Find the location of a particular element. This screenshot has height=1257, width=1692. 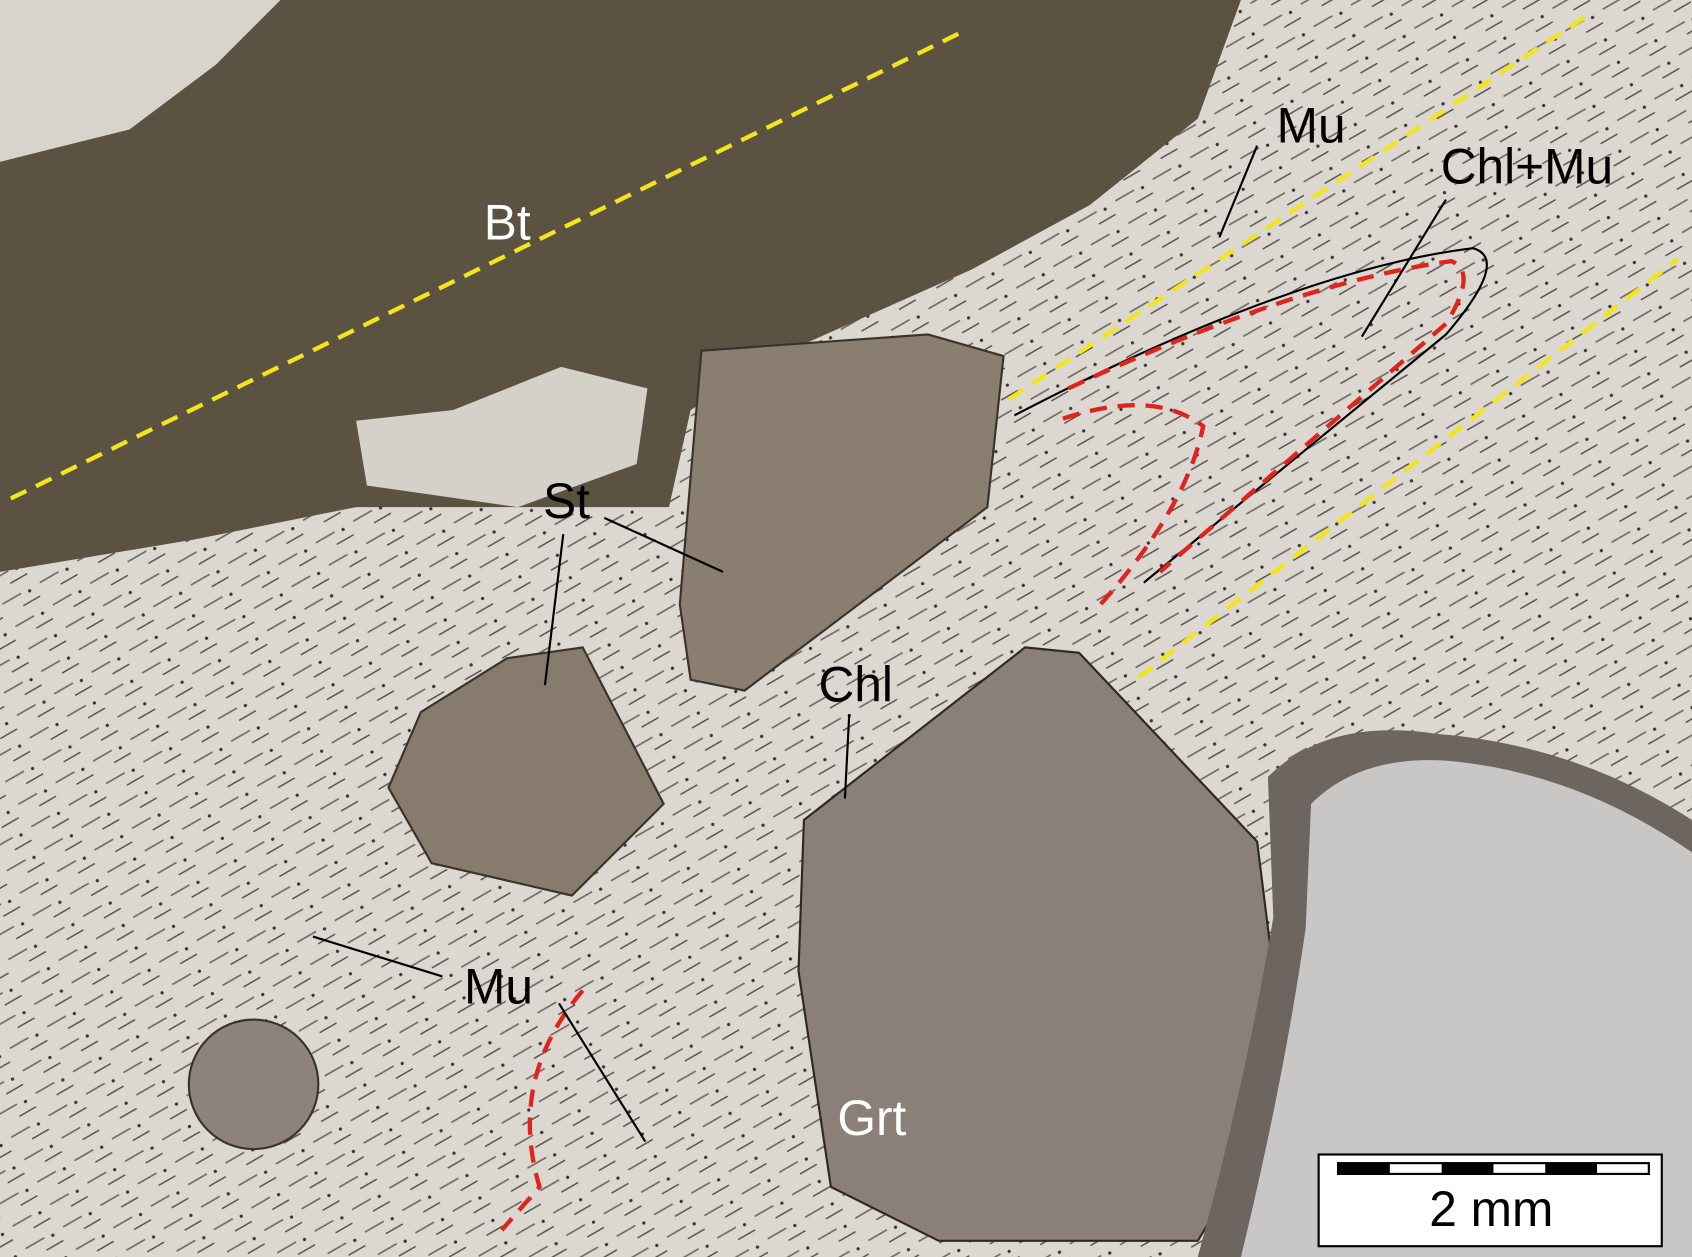

mineral-label: Chl+Mu is located at coordinates (1527, 167).